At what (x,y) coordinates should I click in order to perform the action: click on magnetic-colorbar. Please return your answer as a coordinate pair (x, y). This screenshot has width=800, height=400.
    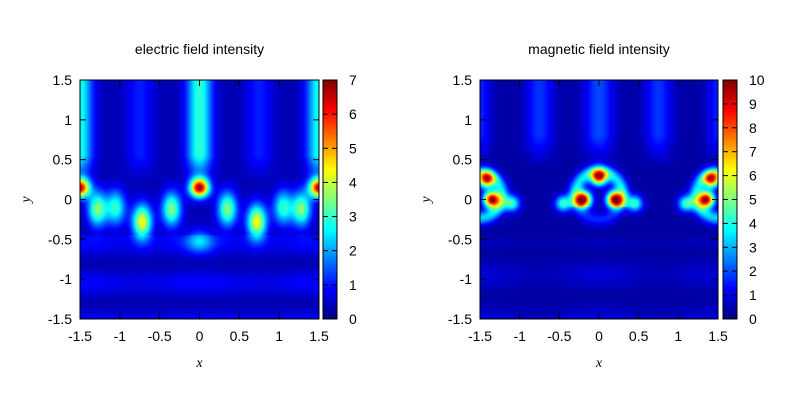
    Looking at the image, I should click on (730, 199).